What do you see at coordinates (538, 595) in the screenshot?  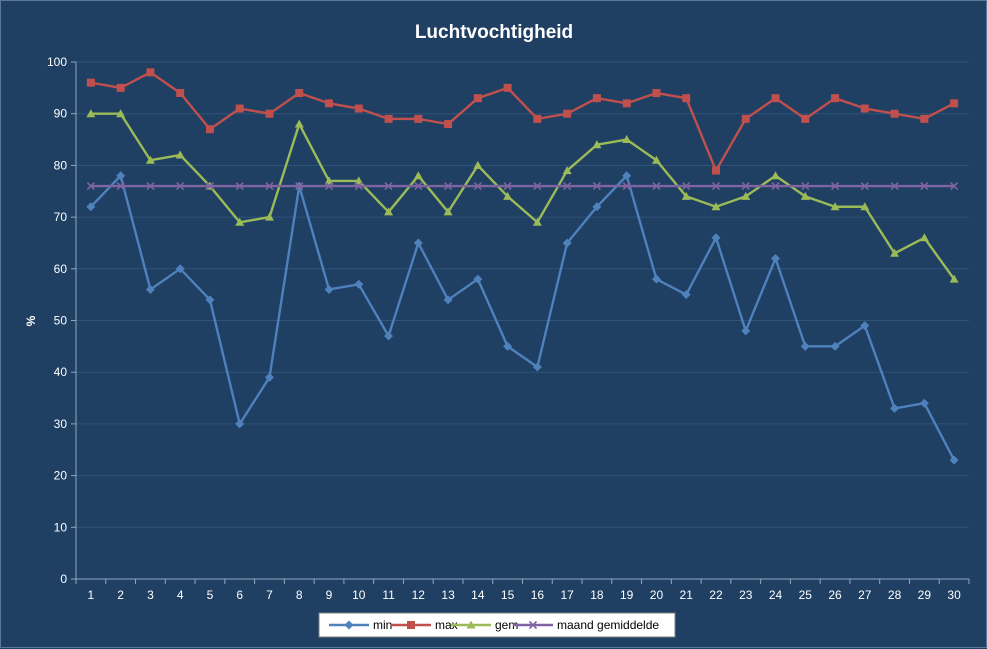 I see `x-tick-label: 16` at bounding box center [538, 595].